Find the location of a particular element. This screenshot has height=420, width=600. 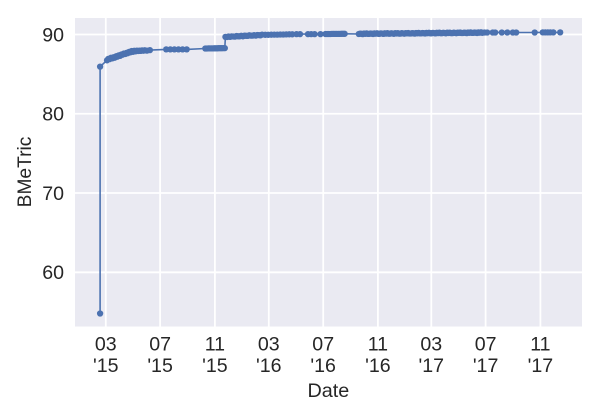

svg-text: 60 is located at coordinates (53, 273).